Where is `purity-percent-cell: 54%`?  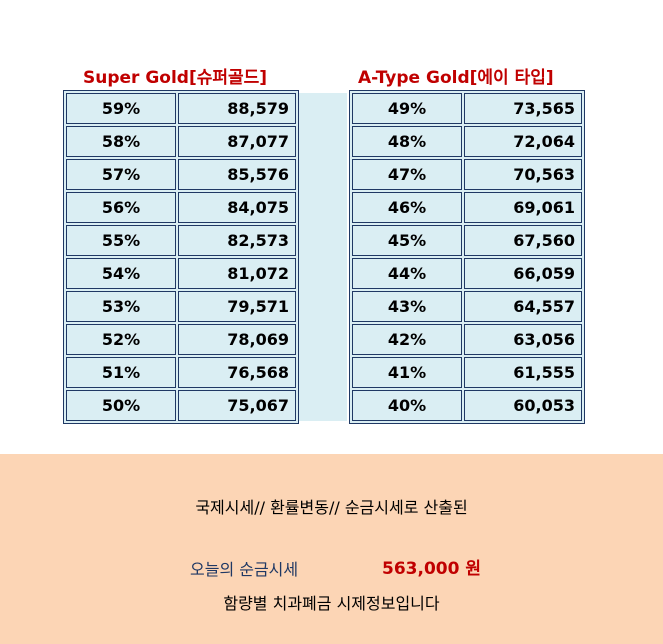 purity-percent-cell: 54% is located at coordinates (121, 273).